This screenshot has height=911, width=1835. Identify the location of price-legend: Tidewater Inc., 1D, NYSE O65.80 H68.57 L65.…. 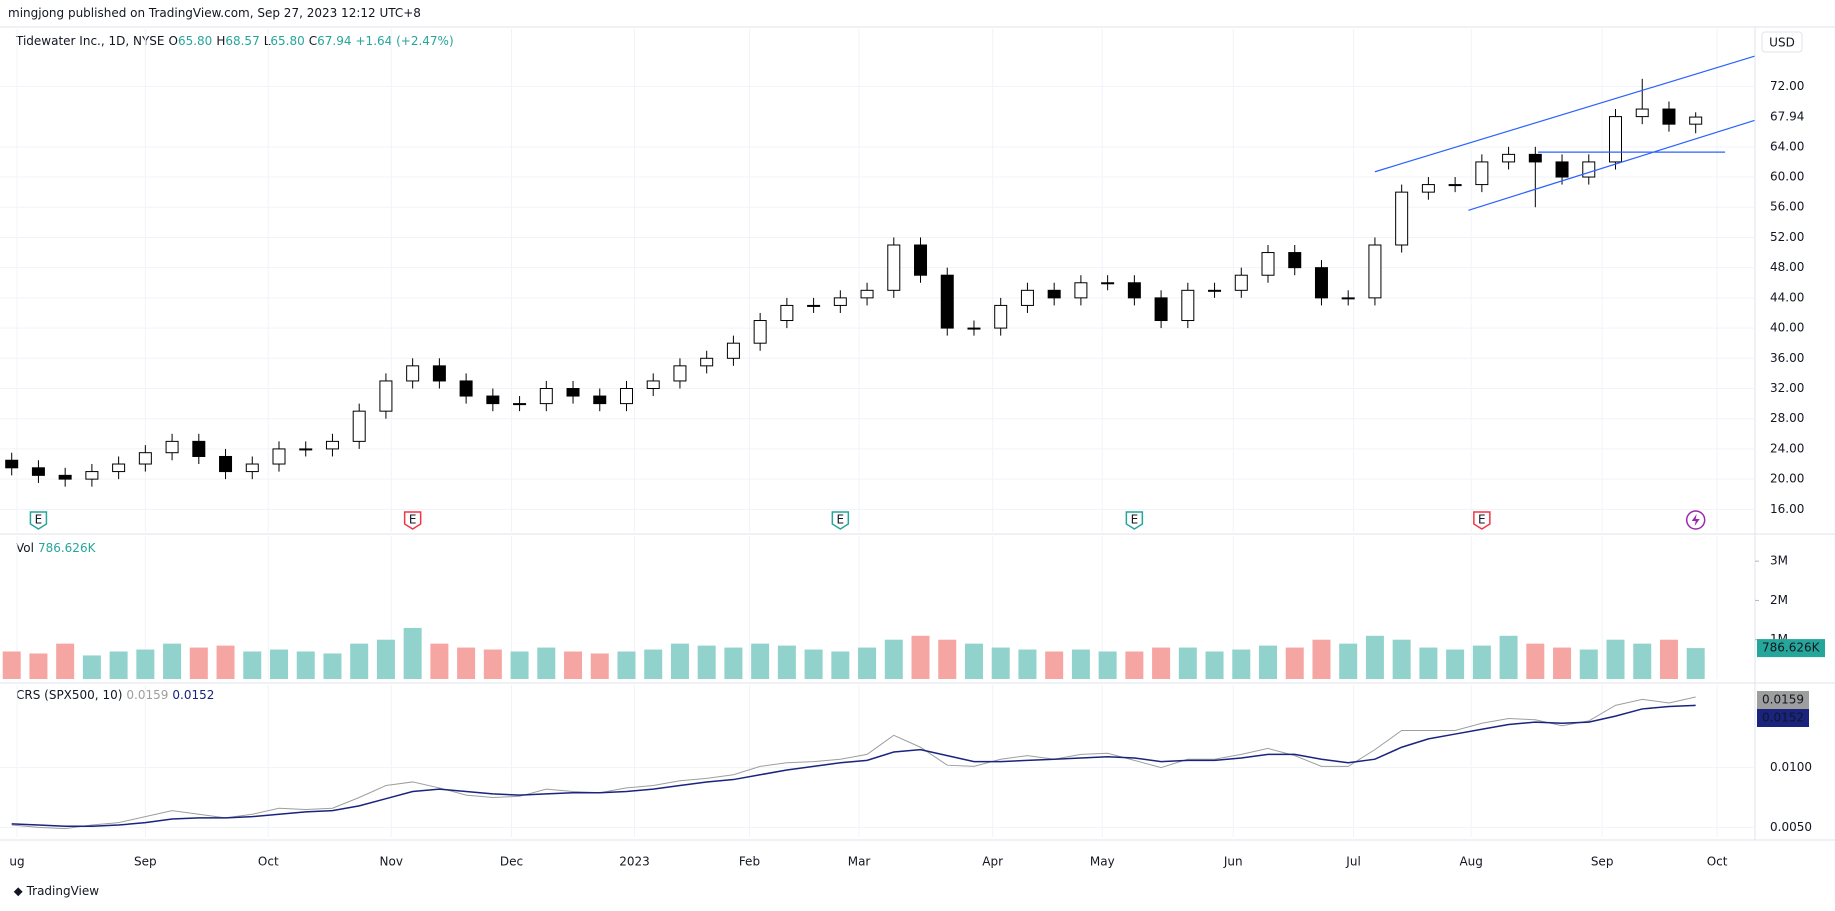
(235, 41).